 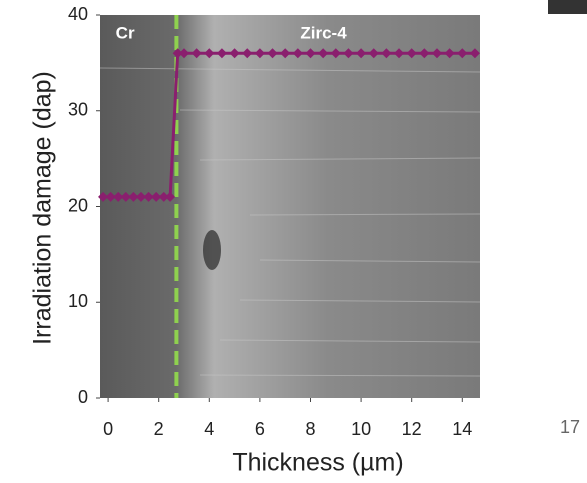 I want to click on x-tick-label: 6, so click(x=260, y=429).